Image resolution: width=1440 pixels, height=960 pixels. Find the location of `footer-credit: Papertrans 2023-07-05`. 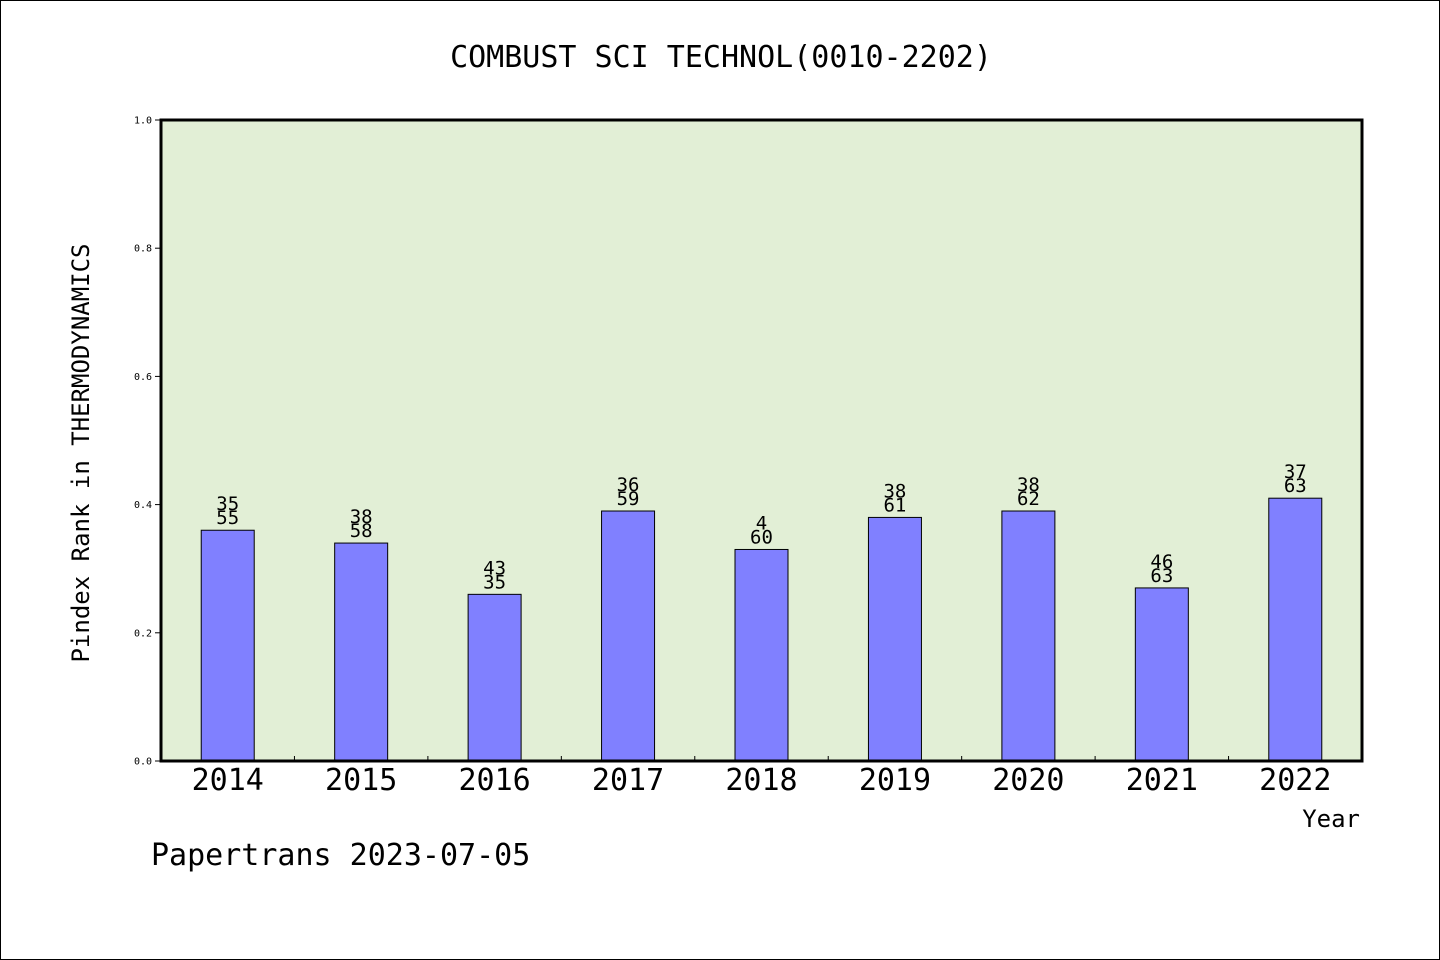

footer-credit: Papertrans 2023-07-05 is located at coordinates (340, 855).